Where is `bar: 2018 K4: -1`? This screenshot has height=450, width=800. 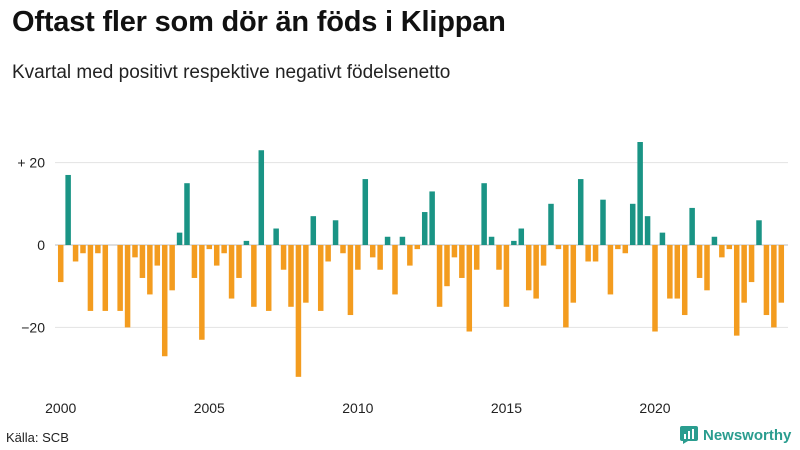 bar: 2018 K4: -1 is located at coordinates (618, 247).